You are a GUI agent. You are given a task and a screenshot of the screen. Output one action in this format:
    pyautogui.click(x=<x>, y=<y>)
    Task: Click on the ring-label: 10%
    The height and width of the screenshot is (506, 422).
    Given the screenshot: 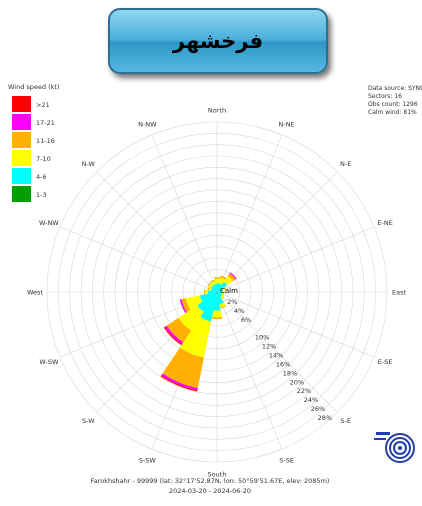 What is the action you would take?
    pyautogui.click(x=262, y=338)
    